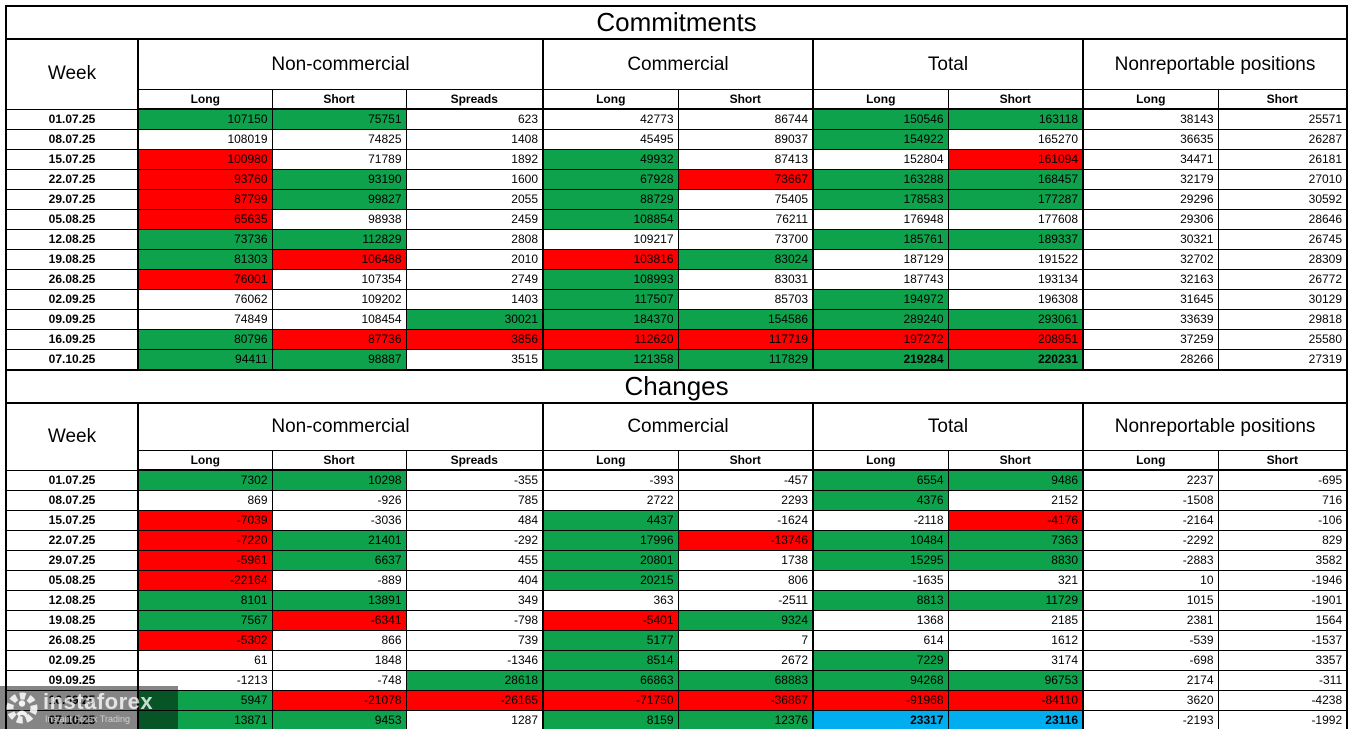  What do you see at coordinates (1015, 460) in the screenshot?
I see `column-header-total-short: Short` at bounding box center [1015, 460].